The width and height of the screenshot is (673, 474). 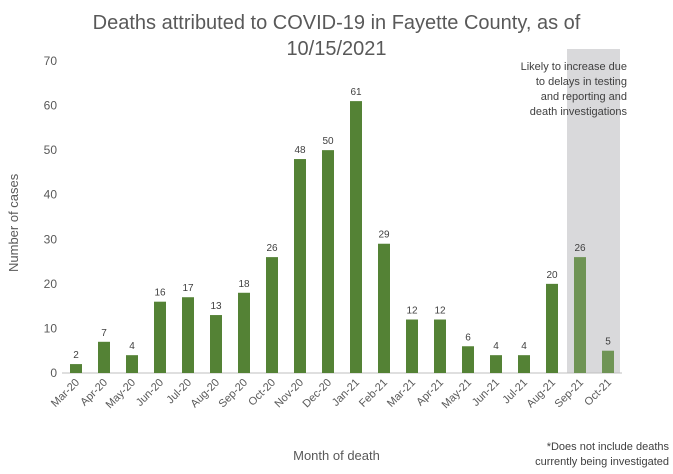 What do you see at coordinates (206, 394) in the screenshot?
I see `x-tick-label: Aug-20` at bounding box center [206, 394].